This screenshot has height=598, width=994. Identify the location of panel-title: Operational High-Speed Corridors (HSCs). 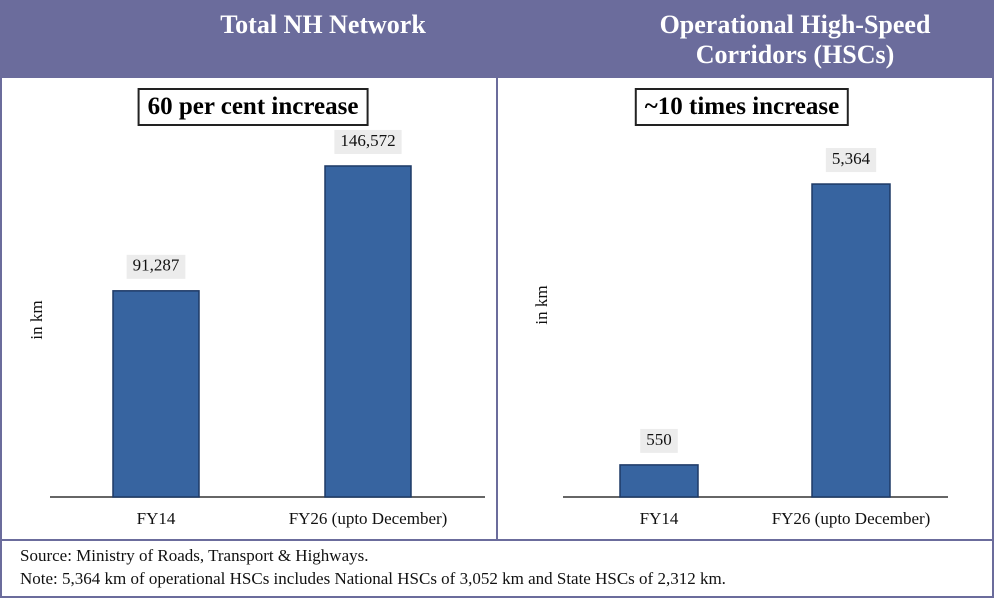
(795, 39).